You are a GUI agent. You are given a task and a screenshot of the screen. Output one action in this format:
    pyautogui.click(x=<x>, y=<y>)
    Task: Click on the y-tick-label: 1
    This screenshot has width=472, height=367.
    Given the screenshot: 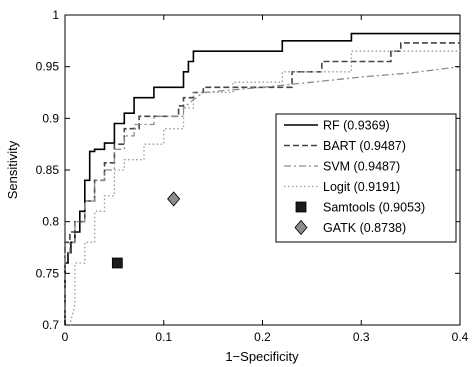 What is the action you would take?
    pyautogui.click(x=55, y=15)
    